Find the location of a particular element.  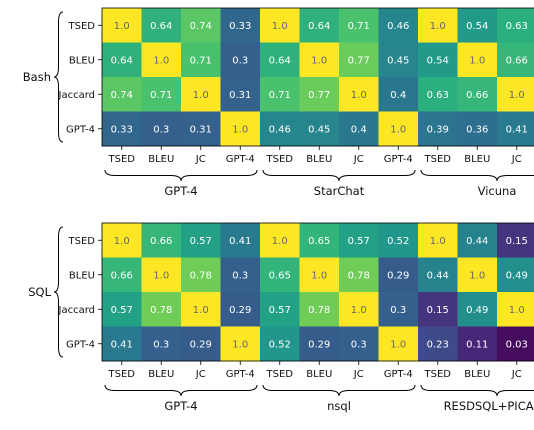

panel-label-sql-0: GPT-4 is located at coordinates (180, 406).